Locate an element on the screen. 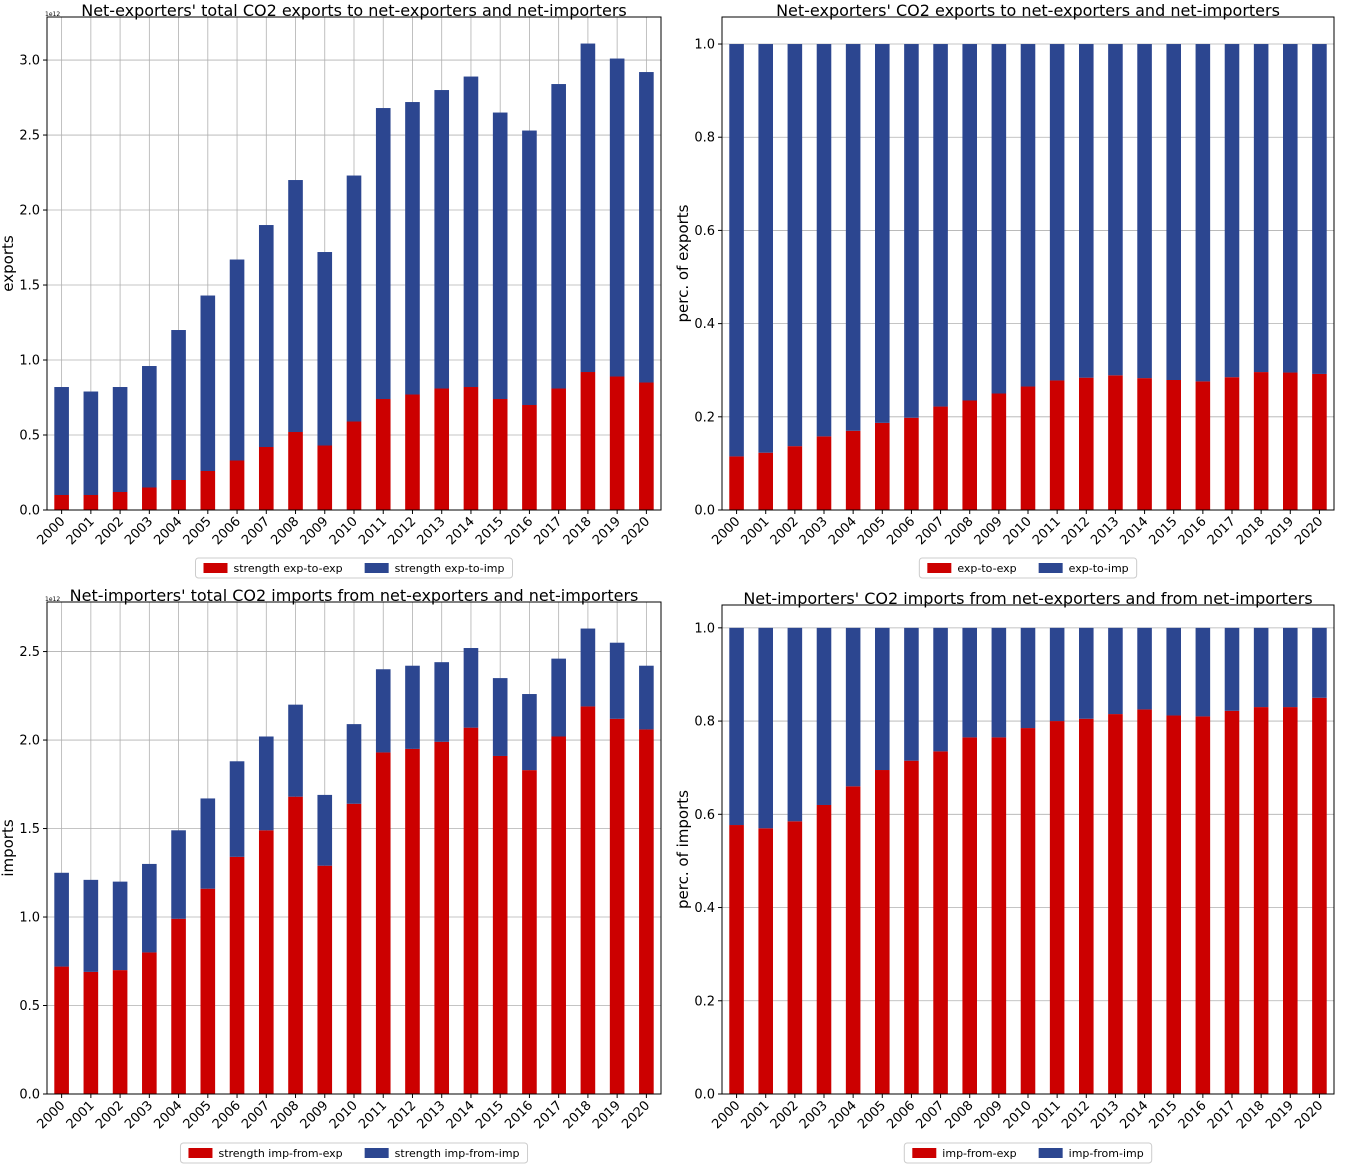  y-tick-label: 0.8 is located at coordinates (704, 138).